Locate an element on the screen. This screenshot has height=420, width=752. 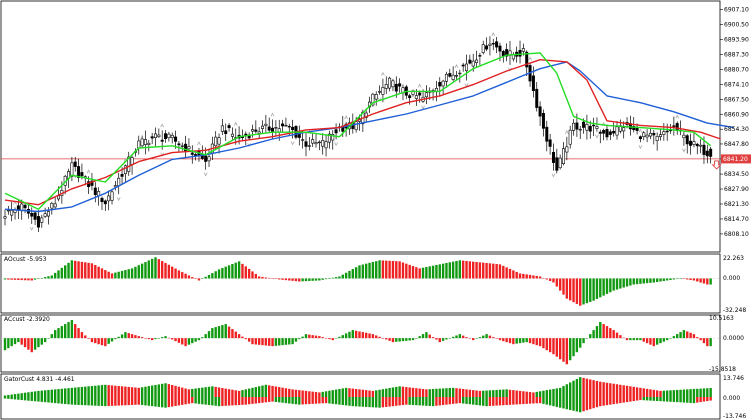
price-tick-label-12: 6887.30 is located at coordinates (736, 54).